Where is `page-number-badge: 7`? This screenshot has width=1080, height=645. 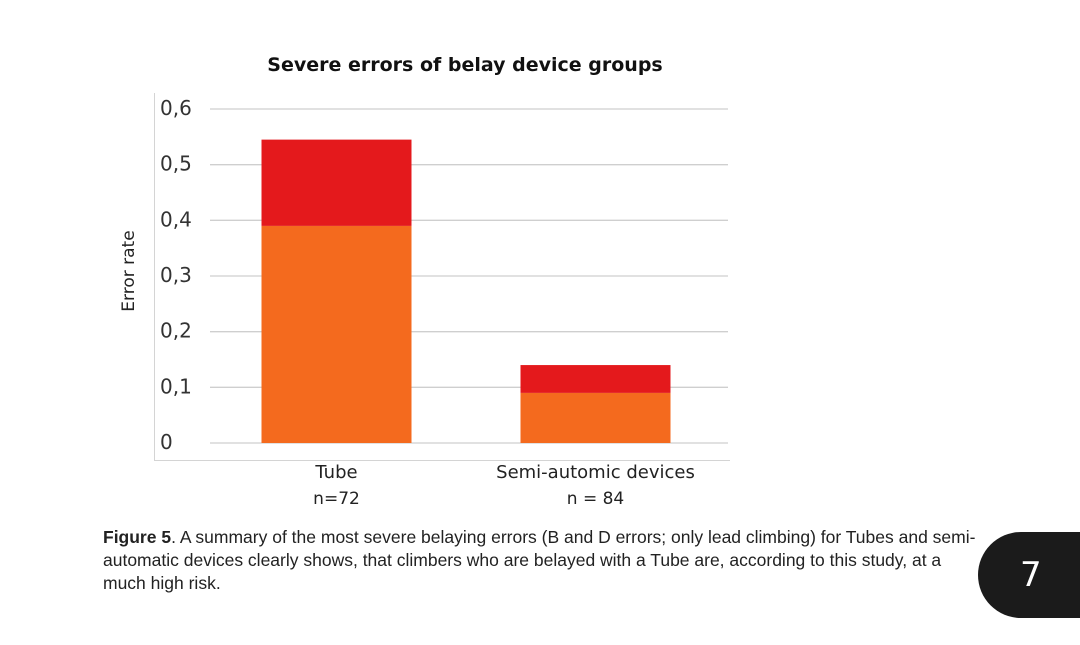
page-number-badge: 7 is located at coordinates (1029, 575).